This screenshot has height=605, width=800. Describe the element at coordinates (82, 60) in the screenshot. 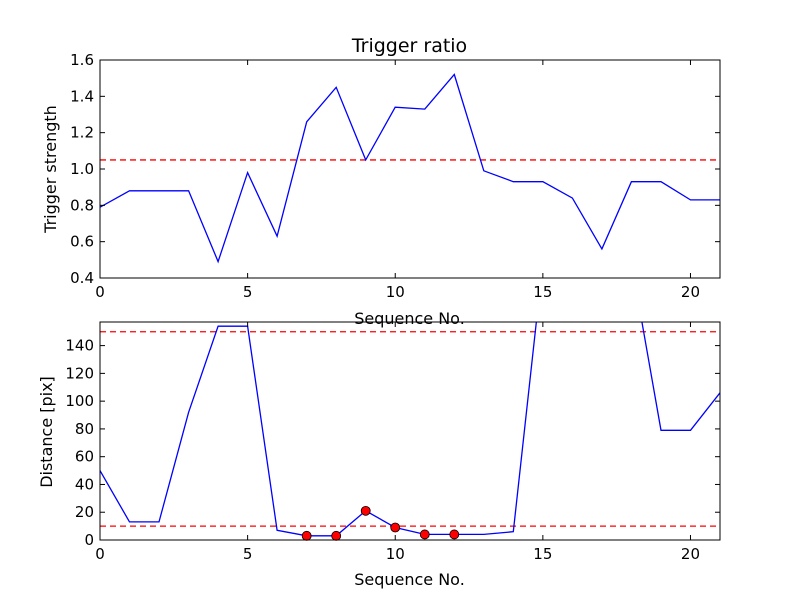

I see `y-tick-label: 1.6` at that location.